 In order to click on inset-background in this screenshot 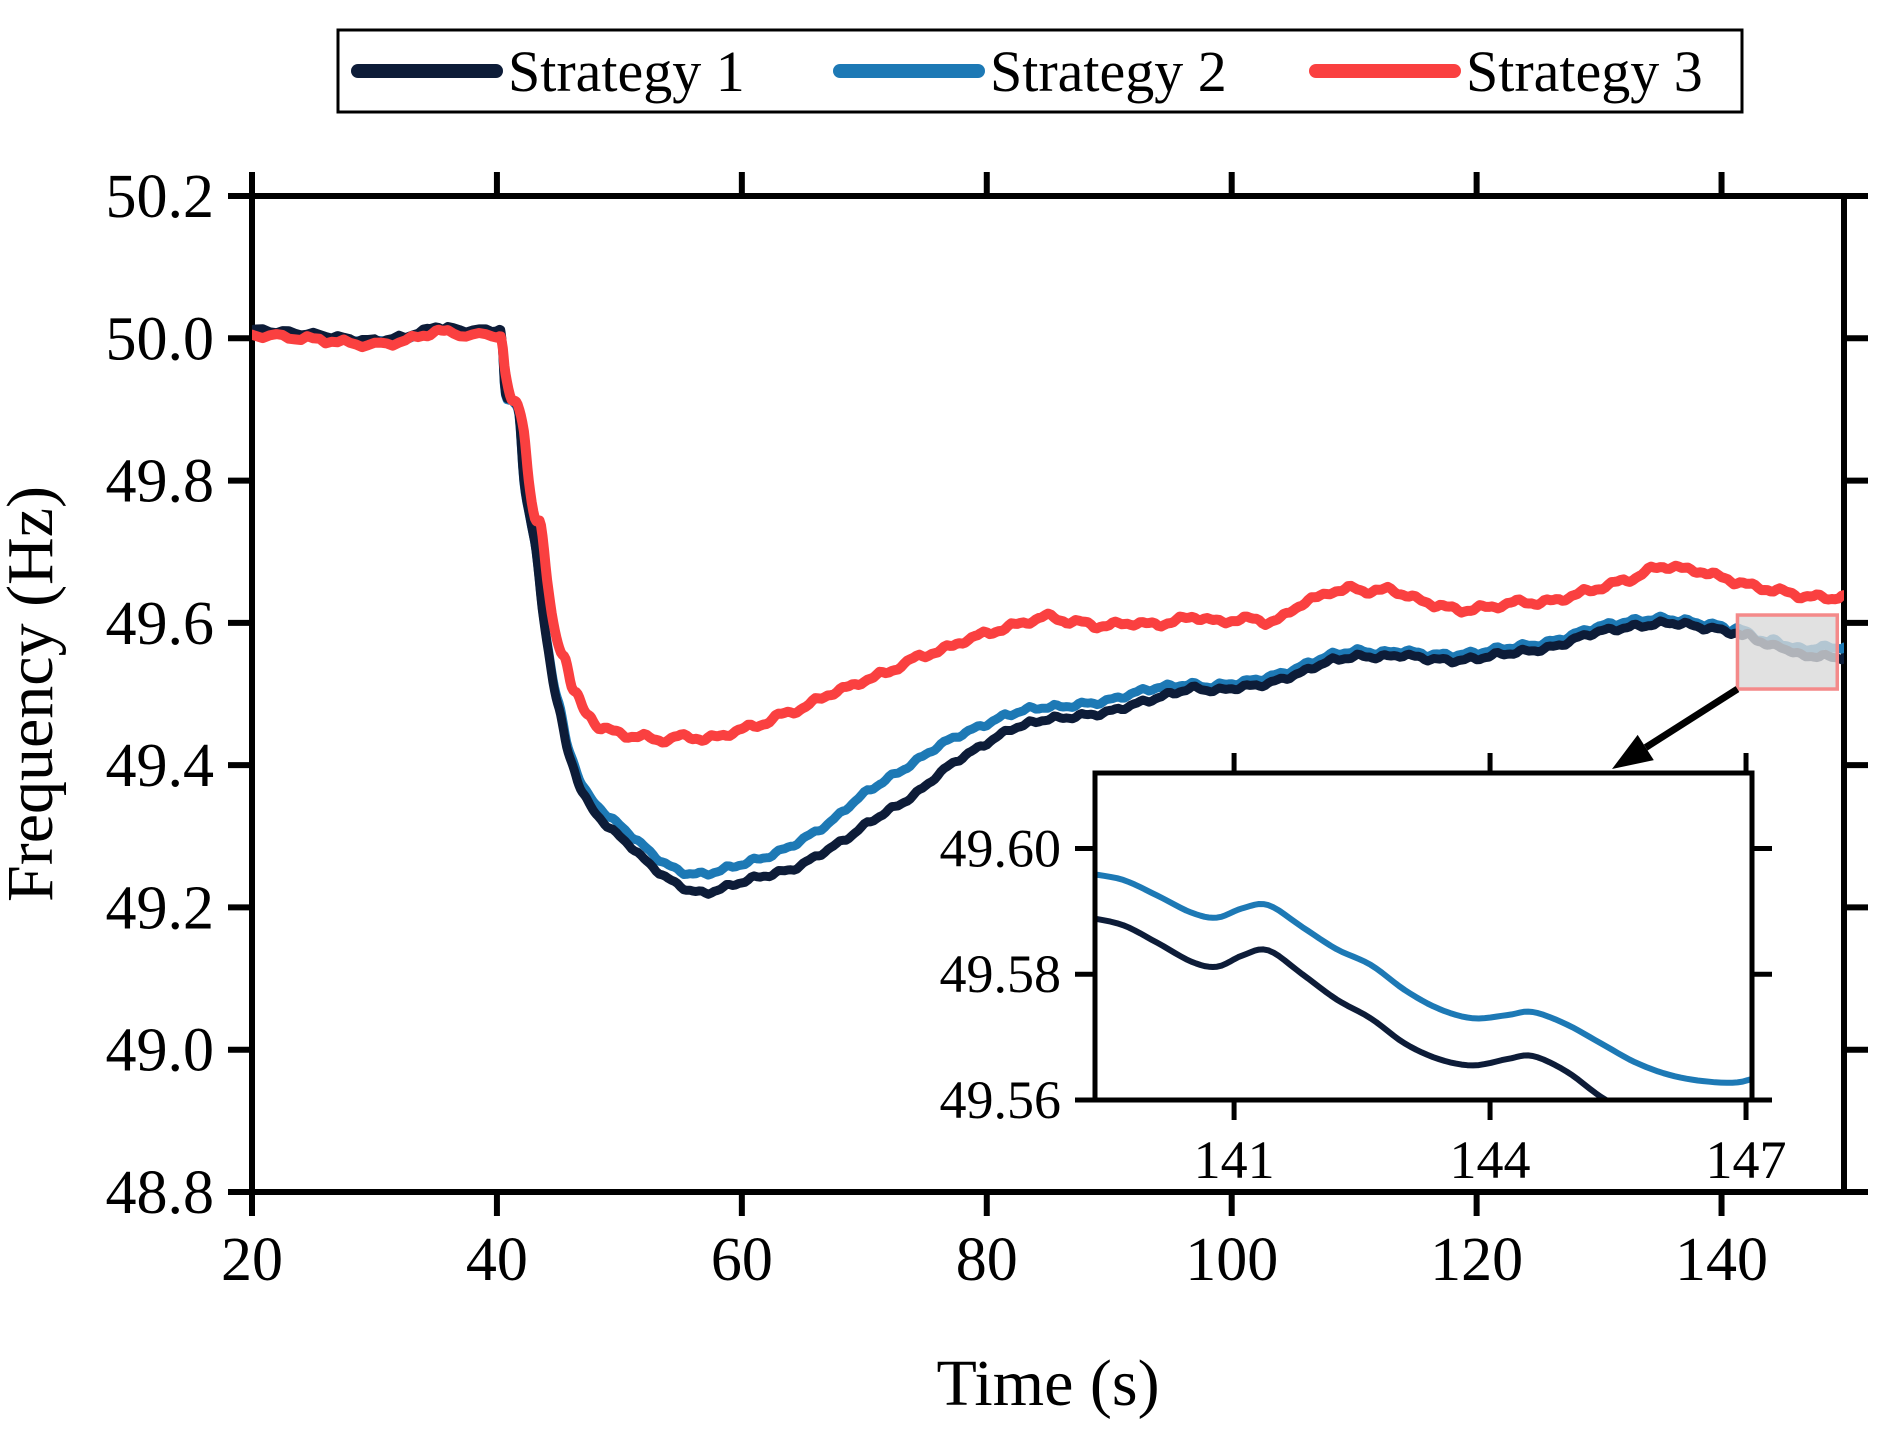, I will do `click(1423, 936)`.